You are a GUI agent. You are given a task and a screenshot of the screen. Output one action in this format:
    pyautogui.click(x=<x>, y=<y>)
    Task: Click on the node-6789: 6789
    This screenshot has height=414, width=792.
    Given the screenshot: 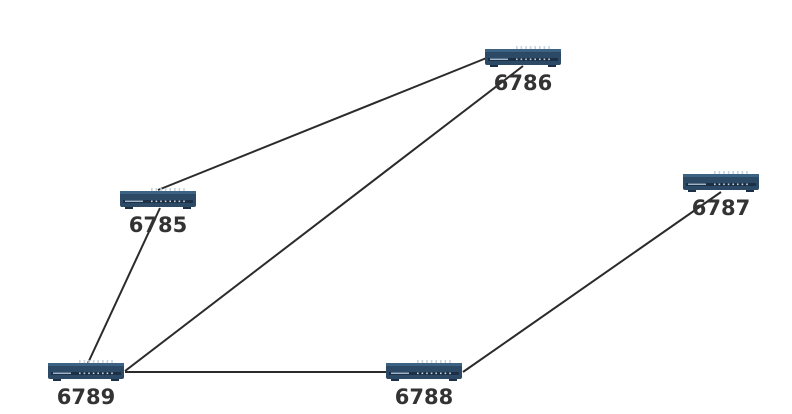 What is the action you would take?
    pyautogui.click(x=86, y=384)
    